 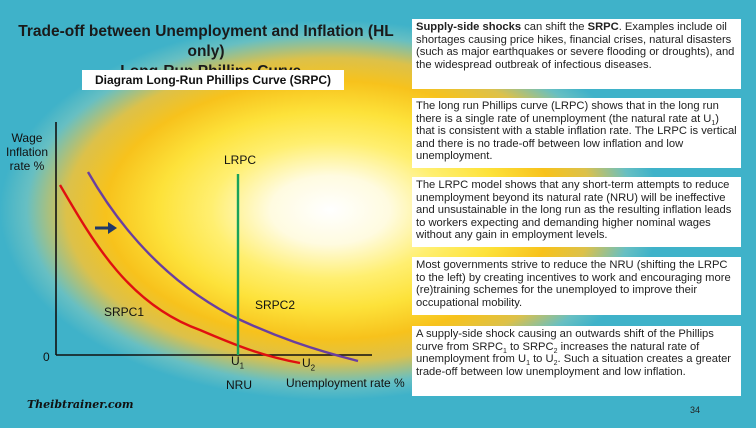 I want to click on u1-label: U1, so click(x=237, y=362).